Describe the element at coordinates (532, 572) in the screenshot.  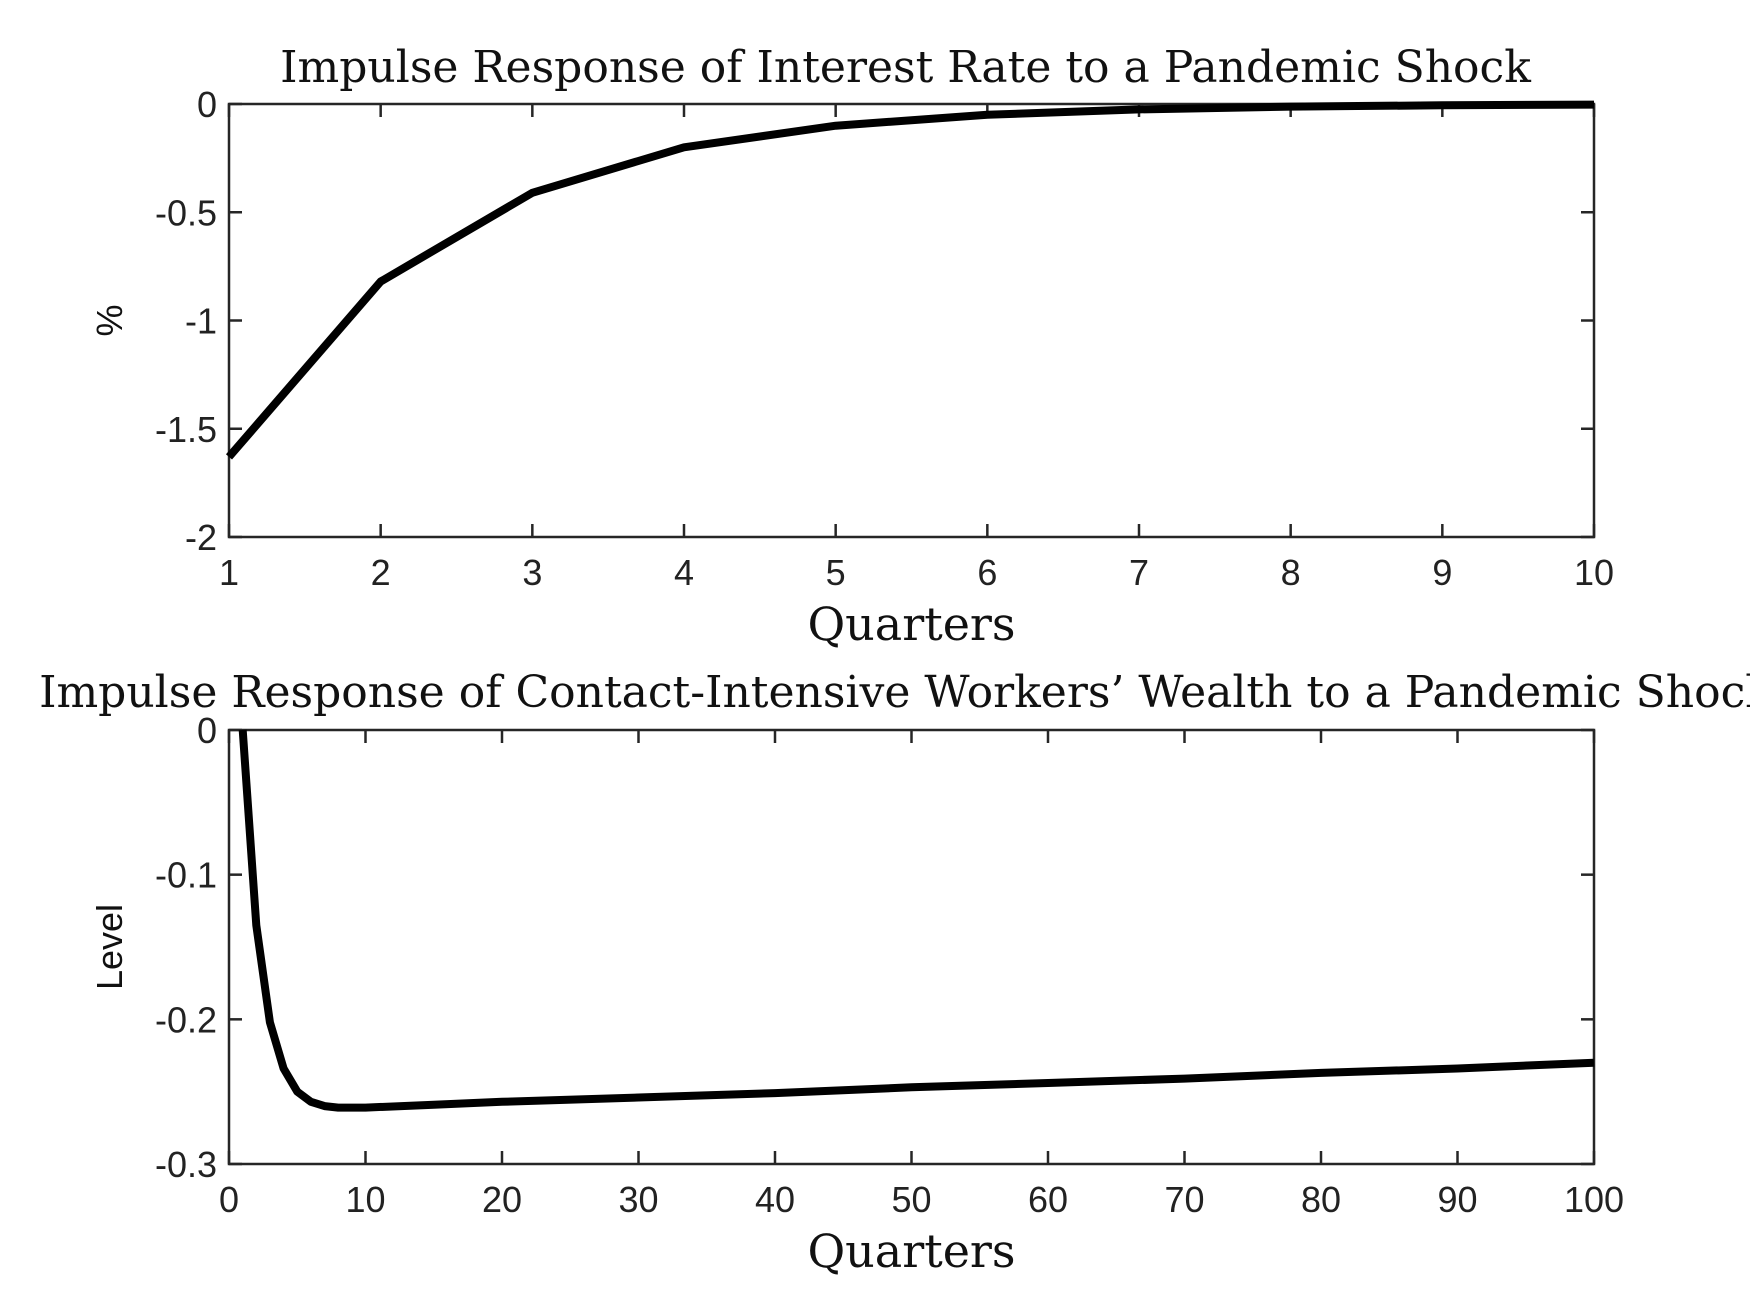
I see `interest-rate-x-tick-label: 3` at that location.